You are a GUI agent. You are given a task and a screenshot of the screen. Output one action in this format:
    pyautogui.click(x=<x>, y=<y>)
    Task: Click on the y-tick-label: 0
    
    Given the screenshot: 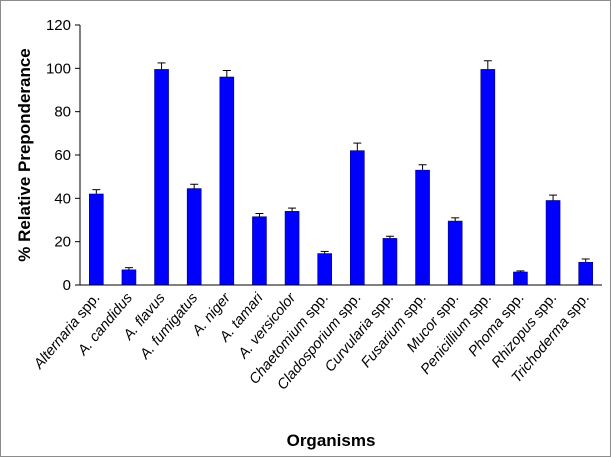 What is the action you would take?
    pyautogui.click(x=67, y=285)
    